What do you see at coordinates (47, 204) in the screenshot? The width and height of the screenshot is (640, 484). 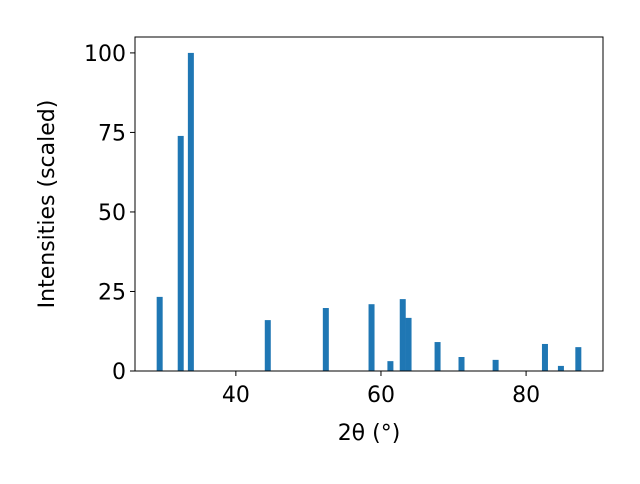 I see `y-axis-label: Intensities (scaled)` at bounding box center [47, 204].